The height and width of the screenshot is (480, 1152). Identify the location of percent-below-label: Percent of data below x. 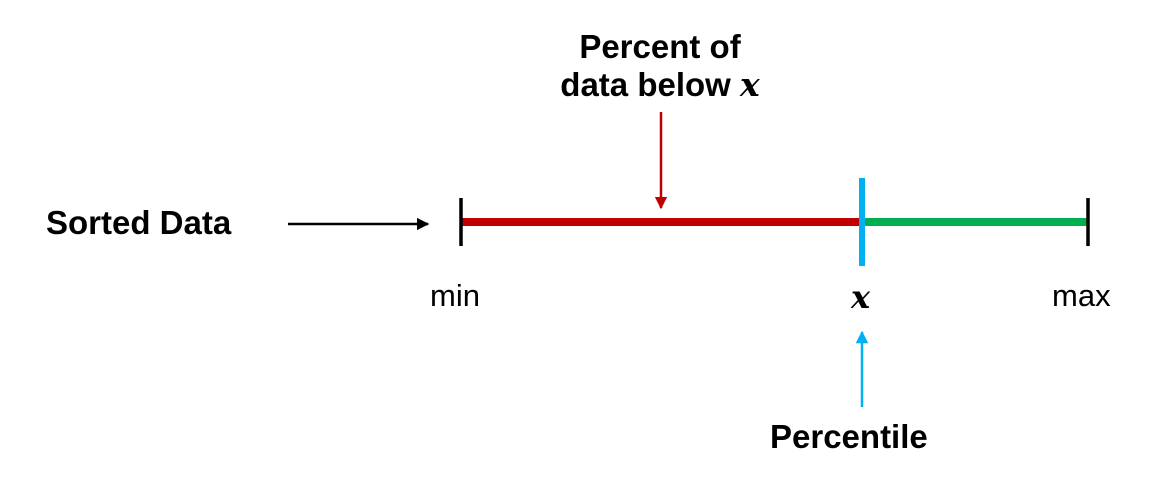
(660, 66).